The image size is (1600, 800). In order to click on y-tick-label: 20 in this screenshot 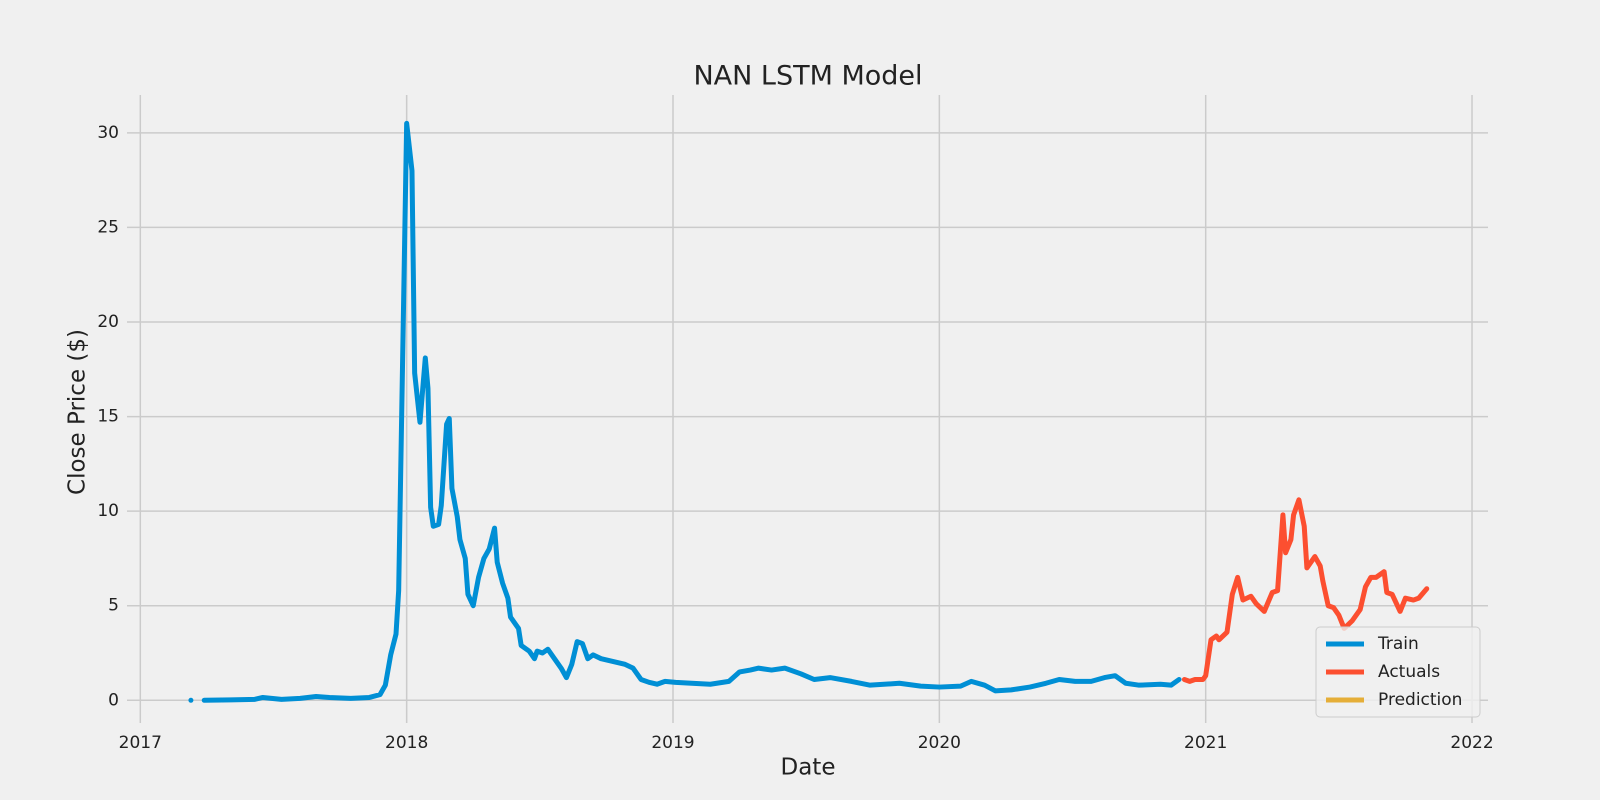, I will do `click(108, 322)`.